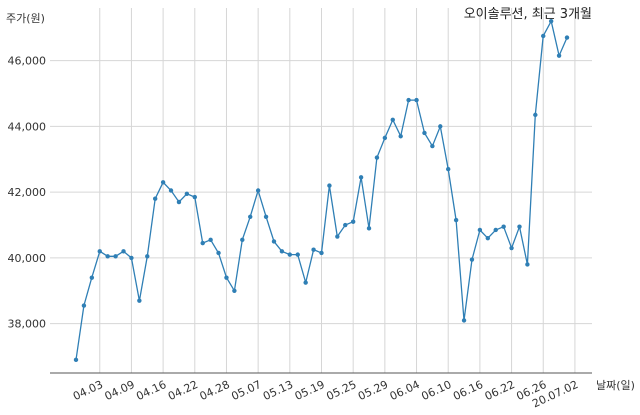  Describe the element at coordinates (405, 390) in the screenshot. I see `x-tick-label: 06.04` at that location.